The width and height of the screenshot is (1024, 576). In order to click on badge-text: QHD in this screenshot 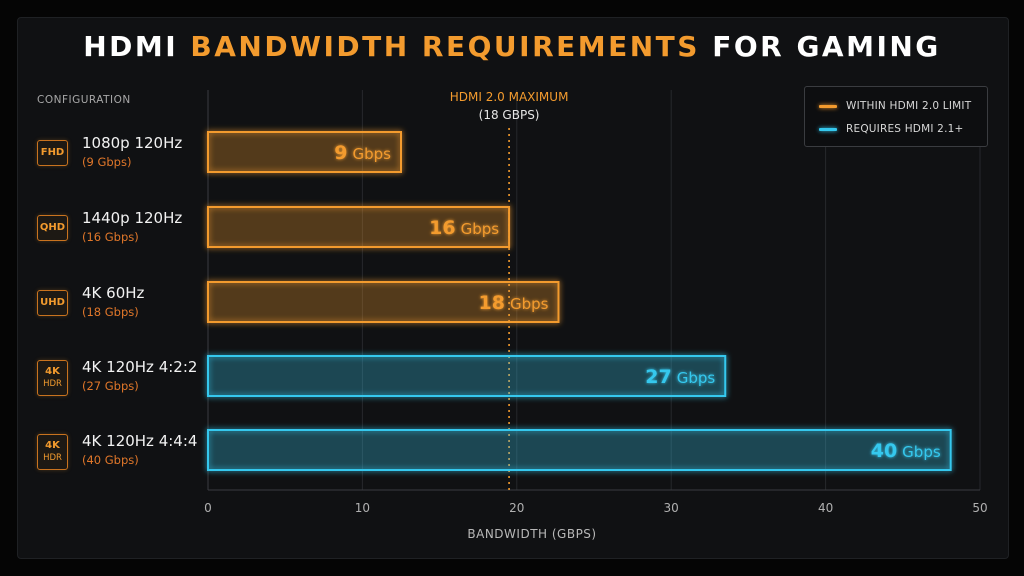, I will do `click(52, 227)`.